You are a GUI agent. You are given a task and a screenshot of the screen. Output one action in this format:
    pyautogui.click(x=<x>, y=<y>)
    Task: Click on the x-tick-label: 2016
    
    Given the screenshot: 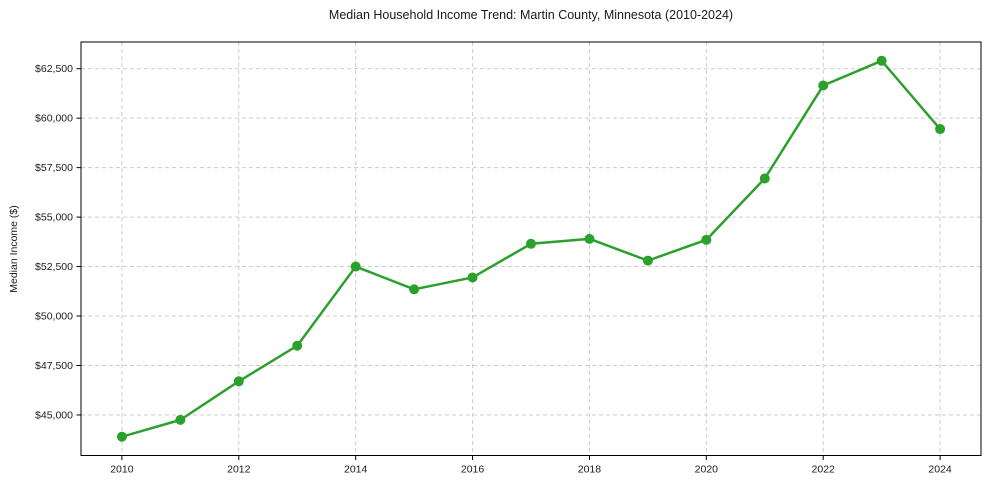 What is the action you would take?
    pyautogui.click(x=473, y=470)
    